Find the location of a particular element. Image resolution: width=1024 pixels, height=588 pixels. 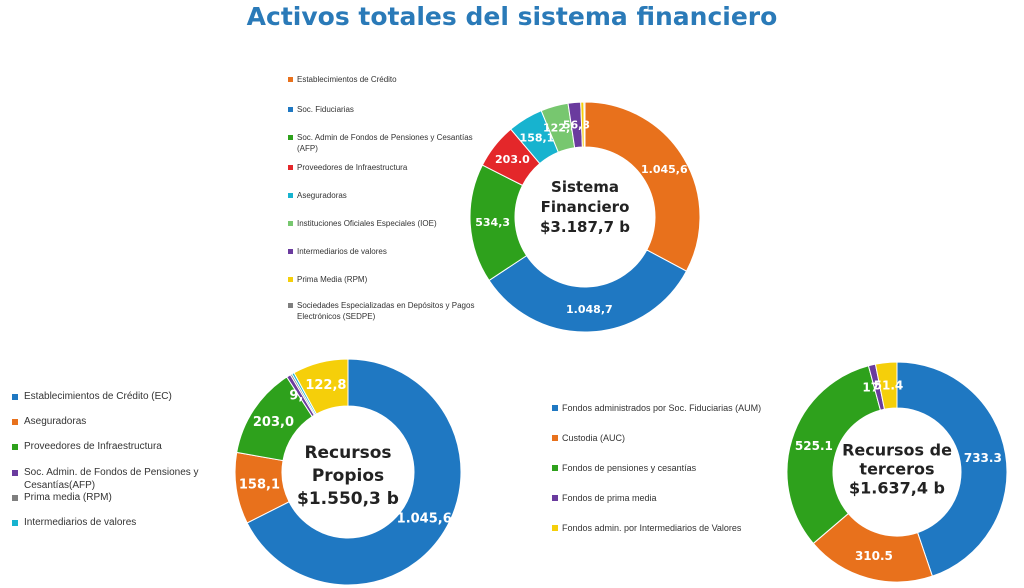

legend-label: Fondos de prima media is located at coordinates (609, 498).